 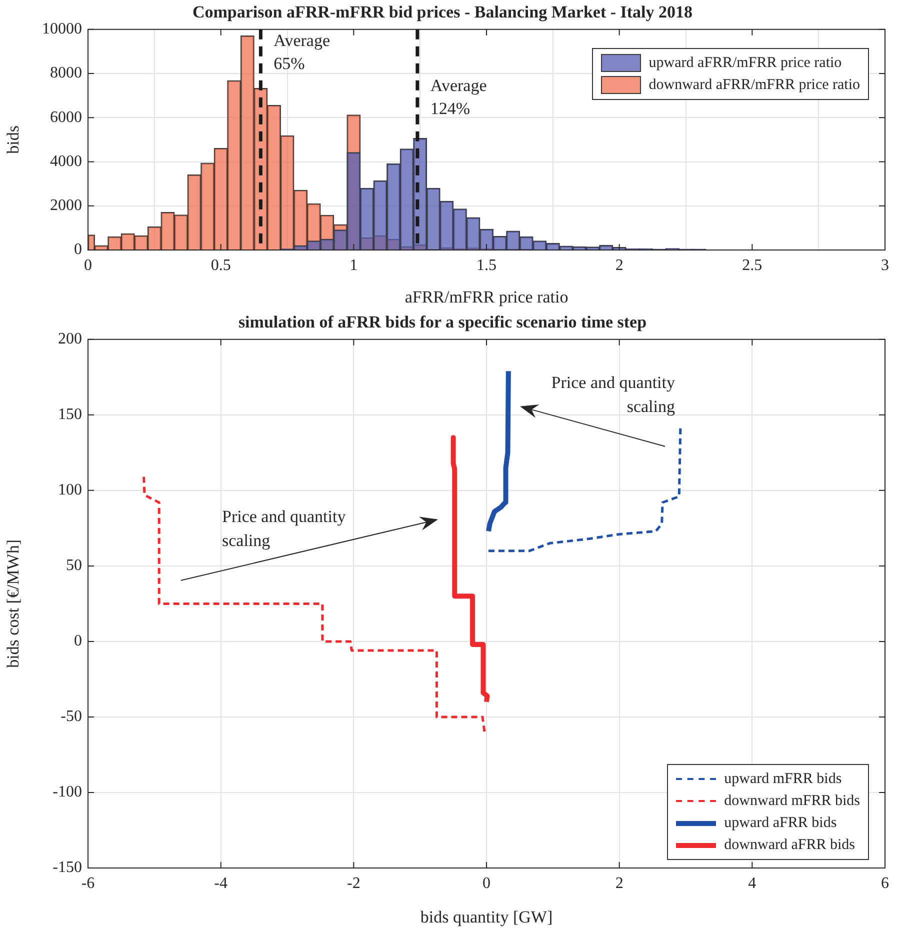 I want to click on y-axis-title: bids cost [€/MWh], so click(x=13, y=603).